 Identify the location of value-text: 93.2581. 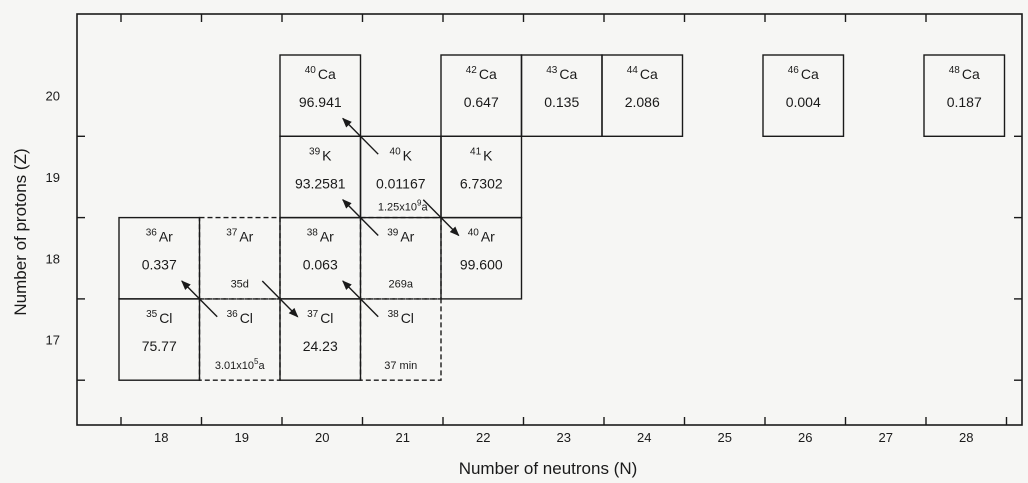
(320, 183).